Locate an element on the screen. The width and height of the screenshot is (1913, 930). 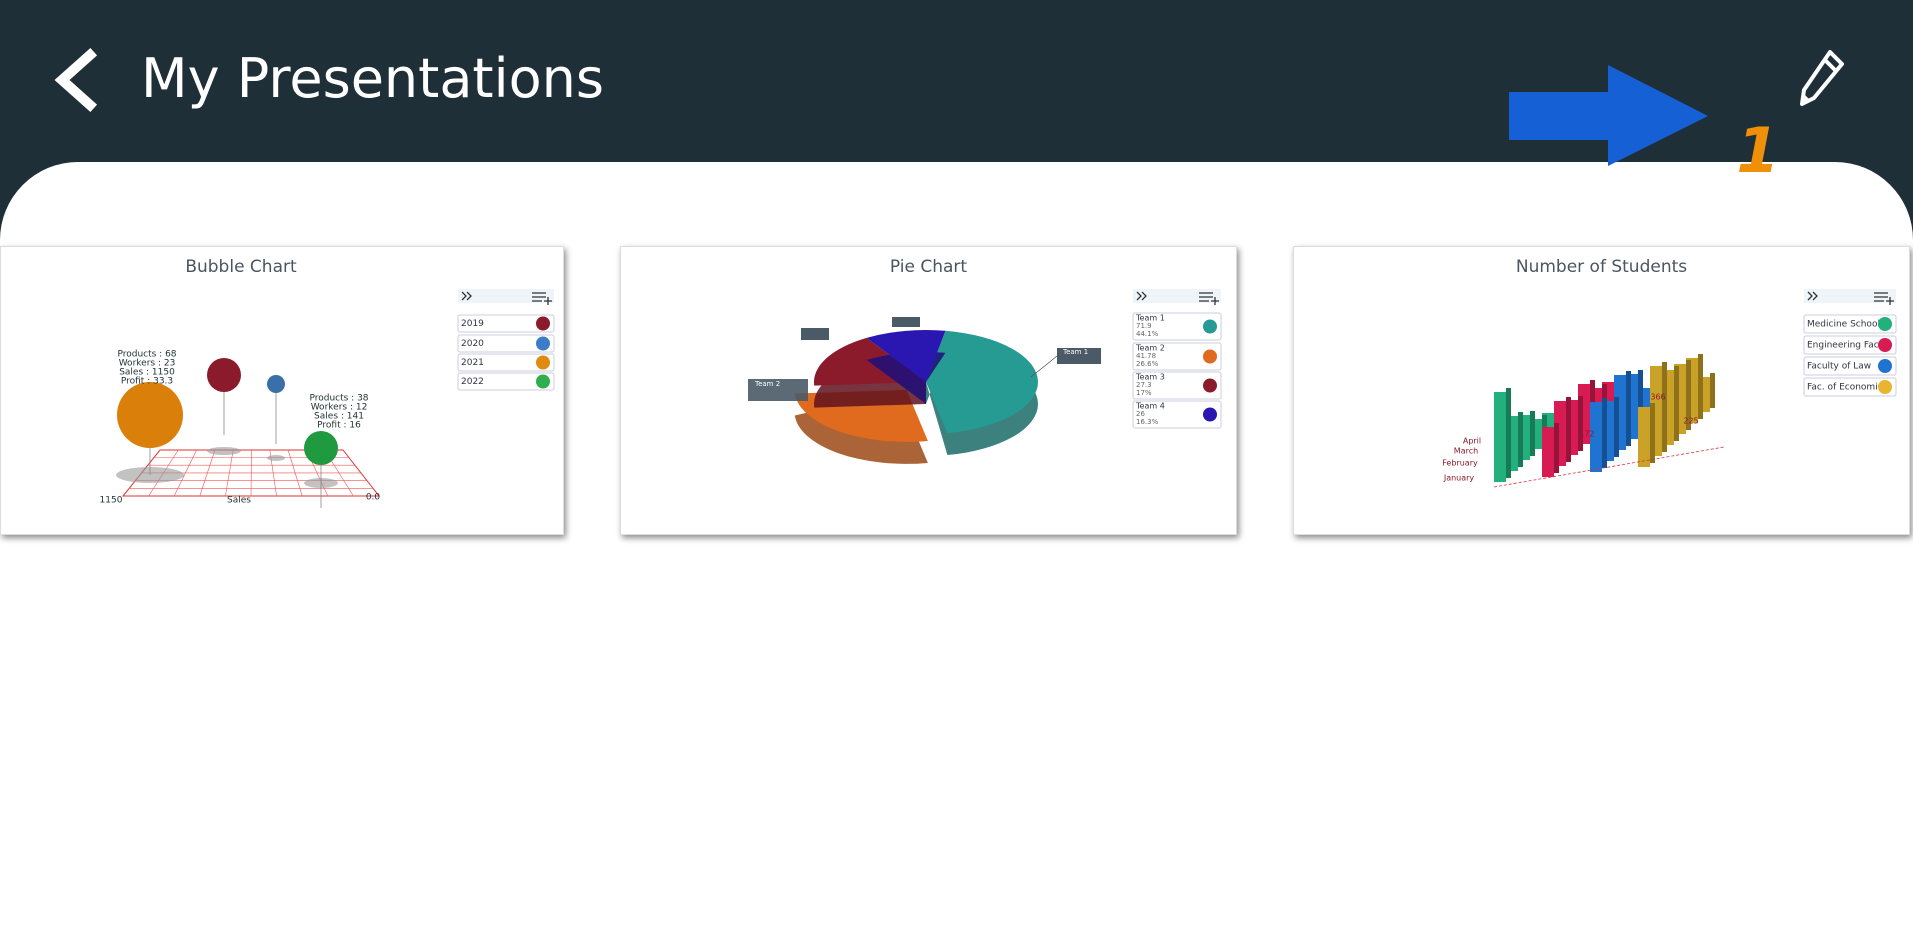
legend-text: 2022 is located at coordinates (472, 382).